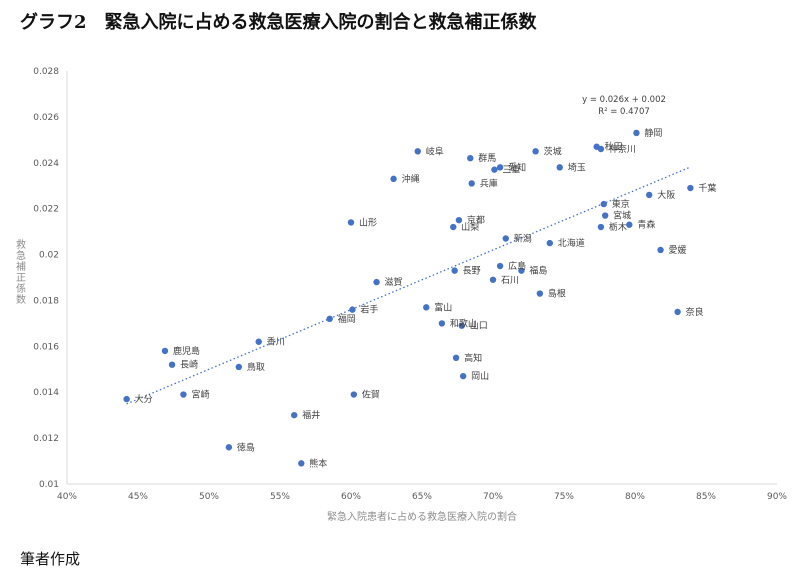 The image size is (804, 577). I want to click on point-label: 沖縄, so click(411, 179).